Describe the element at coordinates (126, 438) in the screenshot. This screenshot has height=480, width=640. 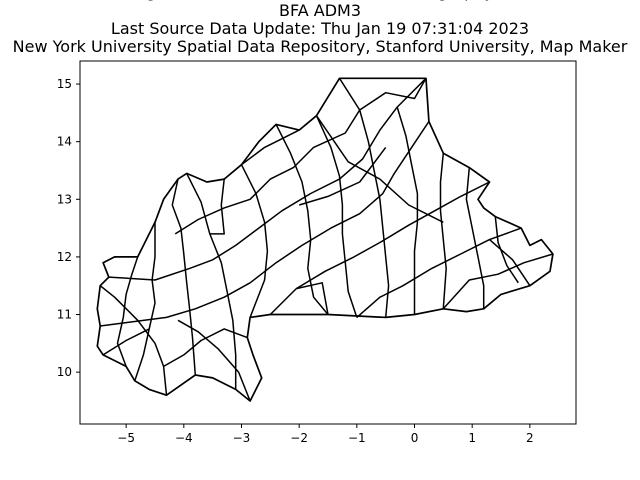
I see `x-tick-label: −5` at that location.